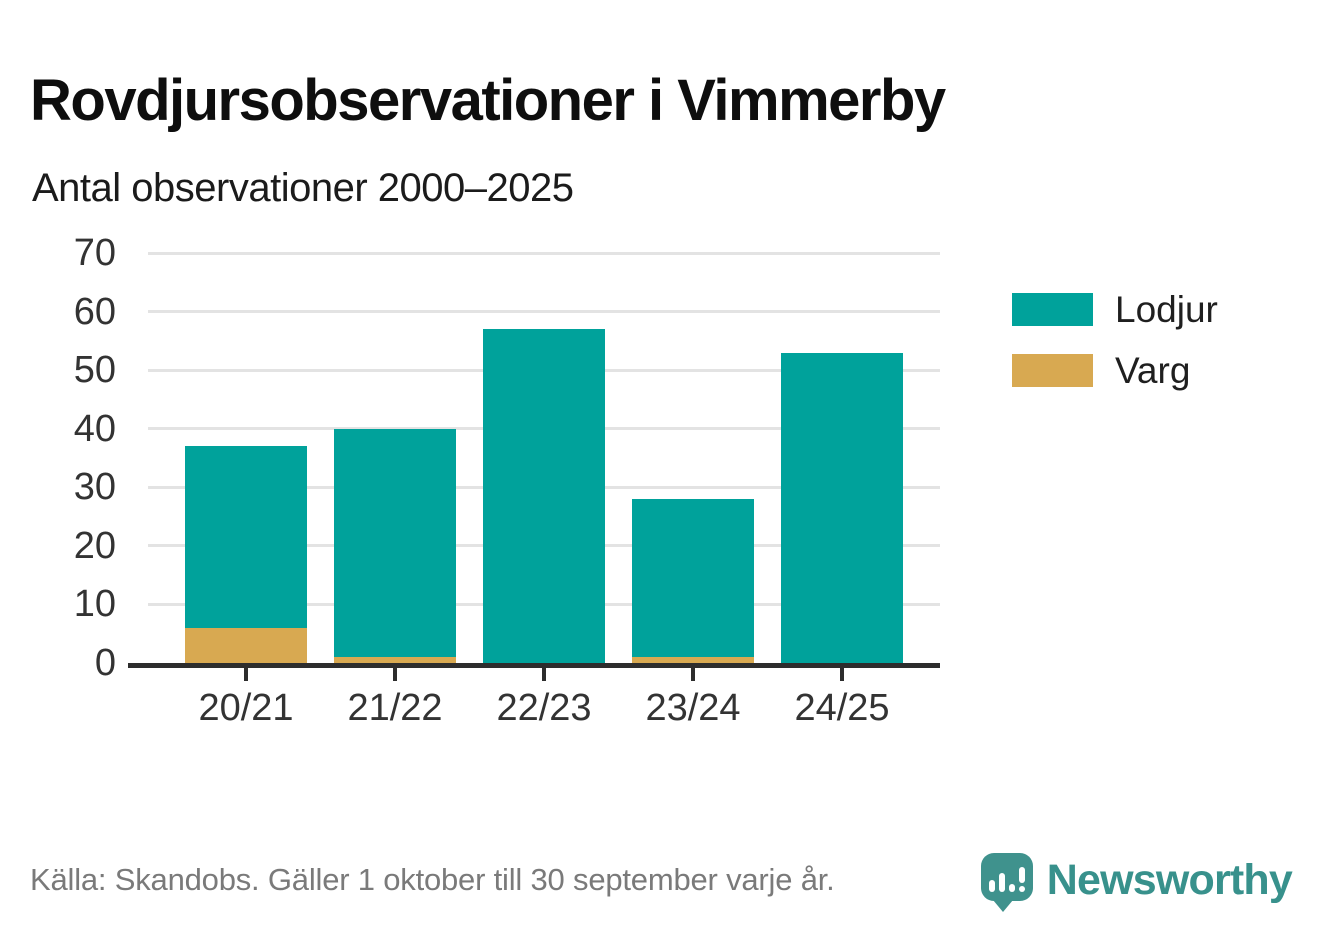  I want to click on logo-exclamation-icon, so click(1021, 879).